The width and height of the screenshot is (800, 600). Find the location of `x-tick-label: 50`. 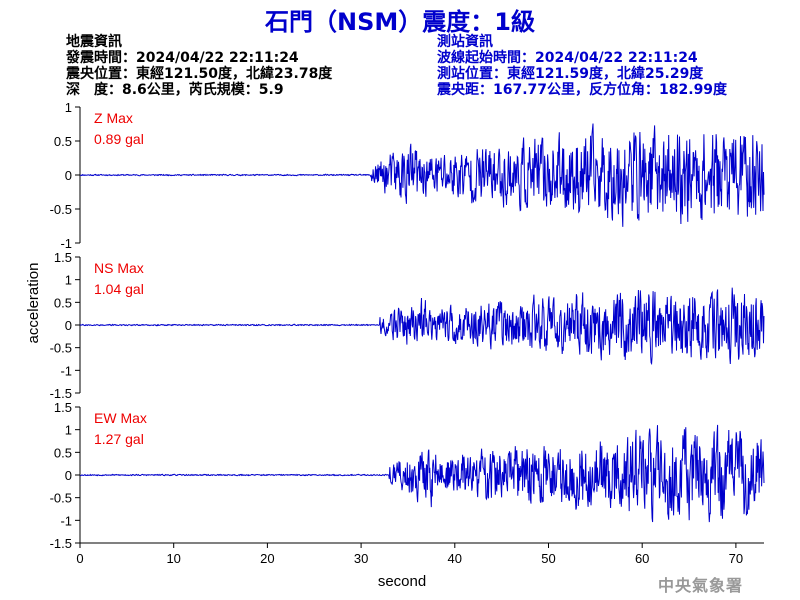

x-tick-label: 50 is located at coordinates (548, 558).